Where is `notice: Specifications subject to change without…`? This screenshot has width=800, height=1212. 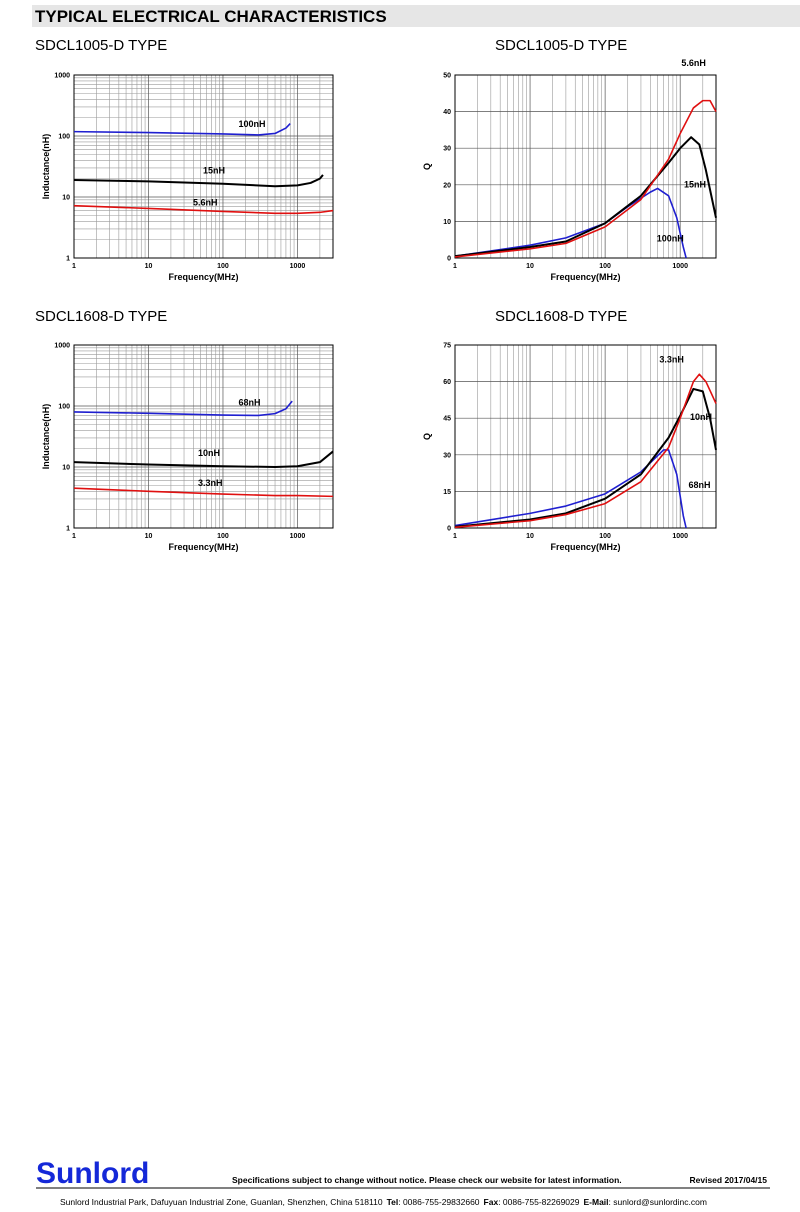 notice: Specifications subject to change without… is located at coordinates (427, 1180).